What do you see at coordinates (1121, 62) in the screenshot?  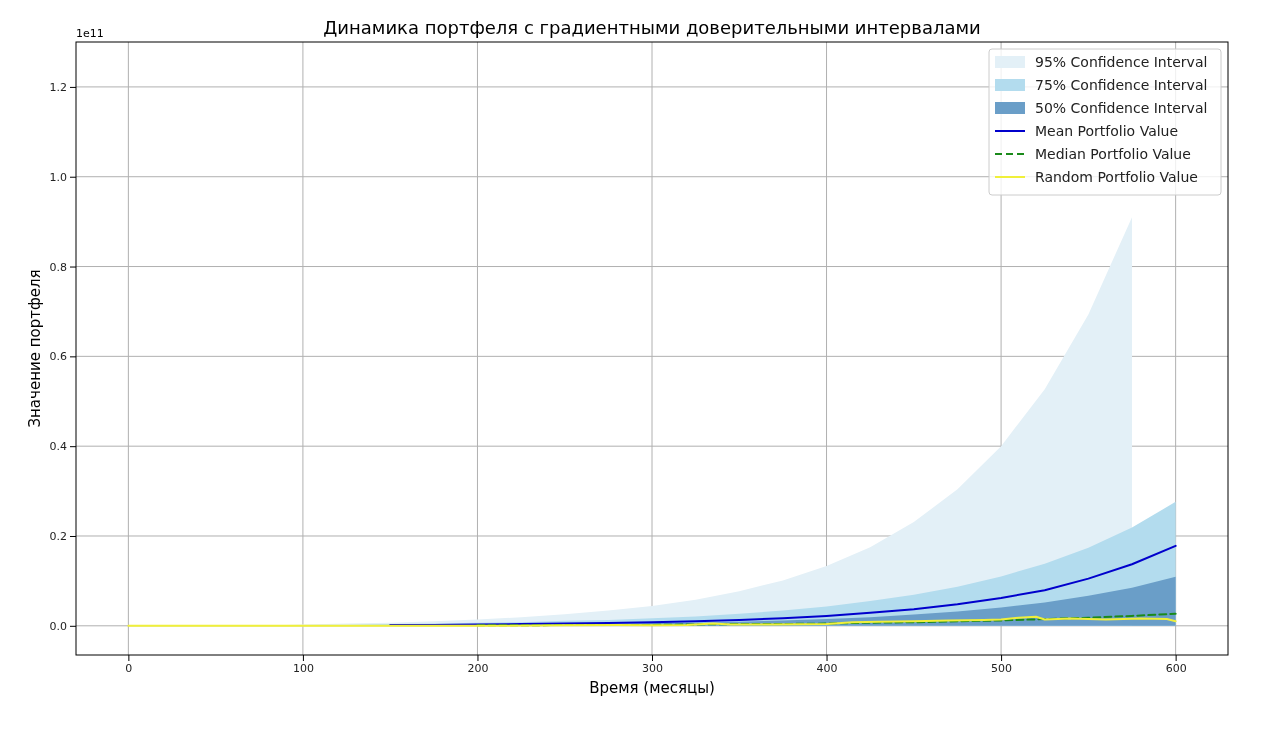 I see `legend-label: 95% Confidence Interval` at bounding box center [1121, 62].